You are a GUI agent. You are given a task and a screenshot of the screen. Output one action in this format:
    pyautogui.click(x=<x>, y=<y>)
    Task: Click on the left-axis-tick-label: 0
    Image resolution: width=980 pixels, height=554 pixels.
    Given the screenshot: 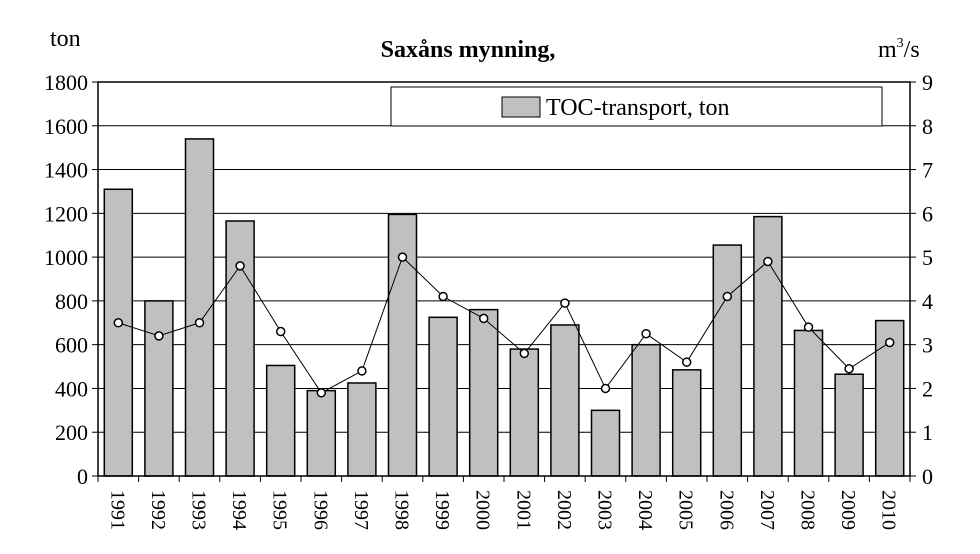 What is the action you would take?
    pyautogui.click(x=82, y=476)
    